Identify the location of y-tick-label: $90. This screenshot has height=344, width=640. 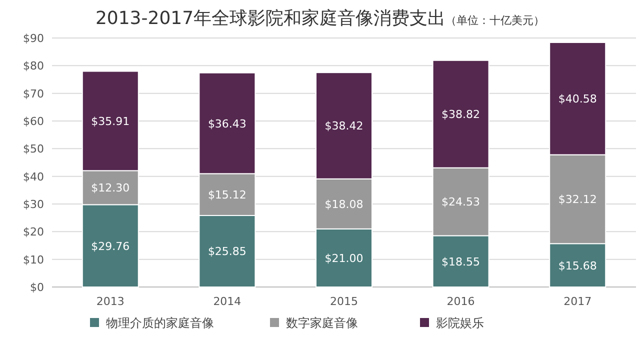
(33, 38).